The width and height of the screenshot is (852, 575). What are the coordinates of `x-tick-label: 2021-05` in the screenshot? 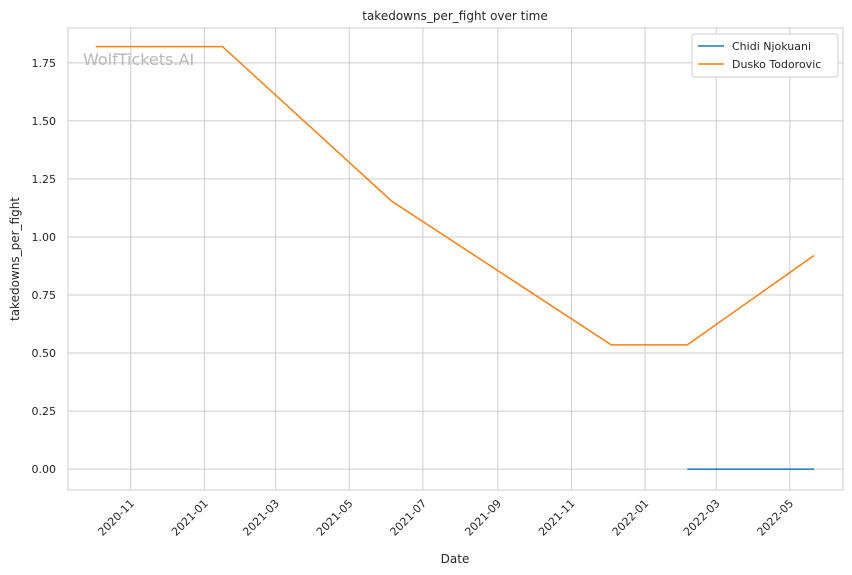 It's located at (335, 518).